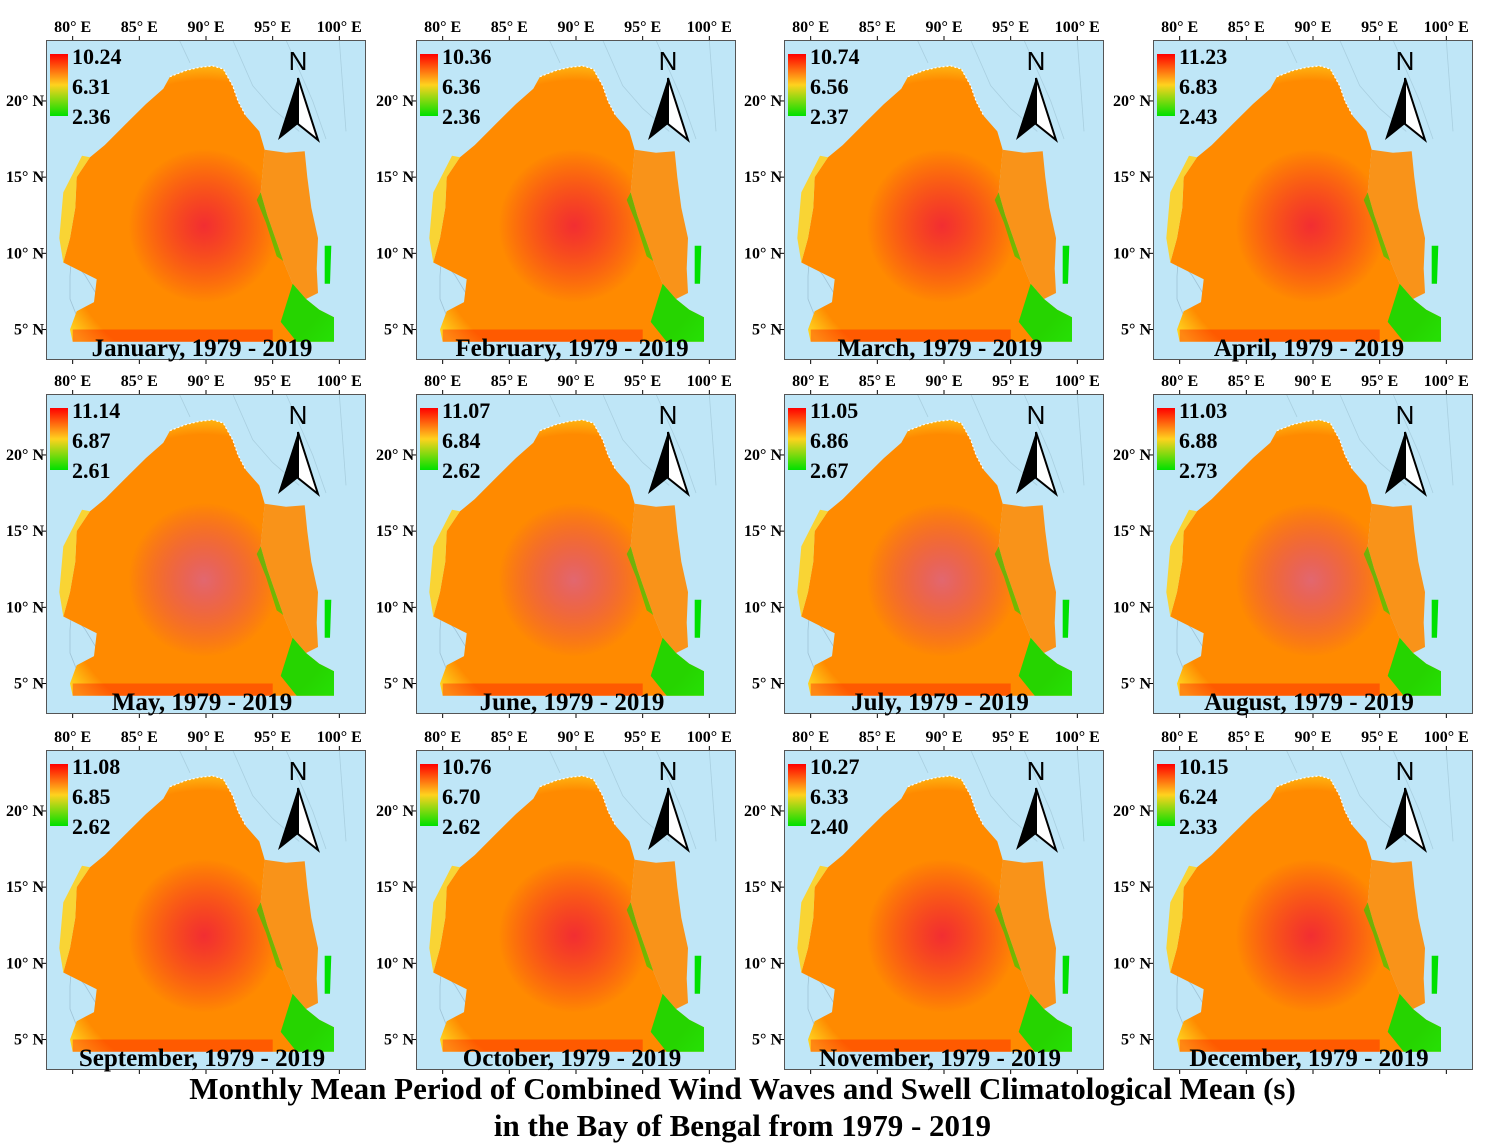 The image size is (1485, 1148). I want to click on panel-title: September, 1979 - 2019, so click(202, 1058).